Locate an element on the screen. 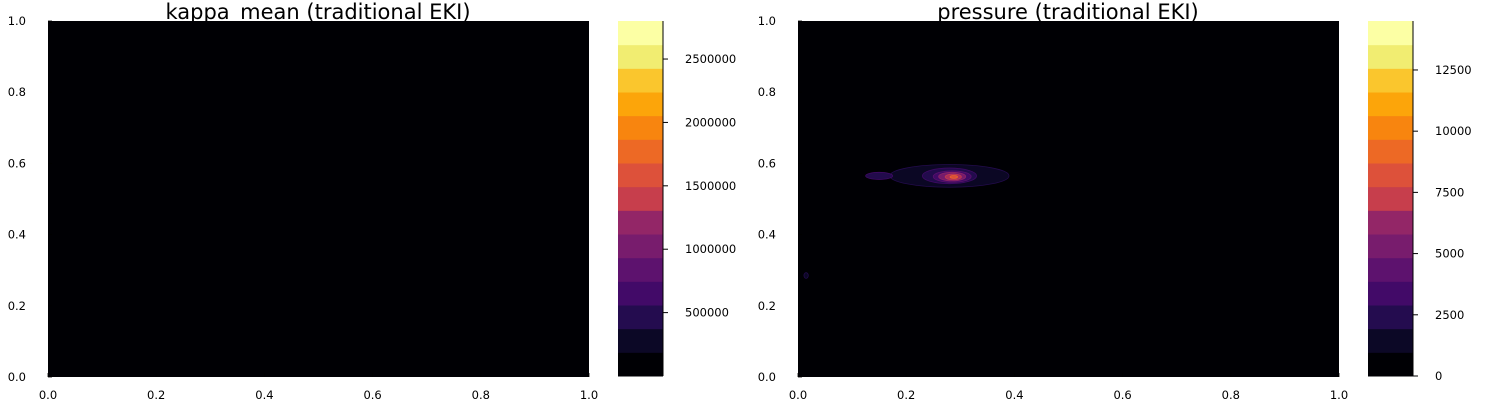  chart-title: pressure (traditional EKI) is located at coordinates (1068, 12).